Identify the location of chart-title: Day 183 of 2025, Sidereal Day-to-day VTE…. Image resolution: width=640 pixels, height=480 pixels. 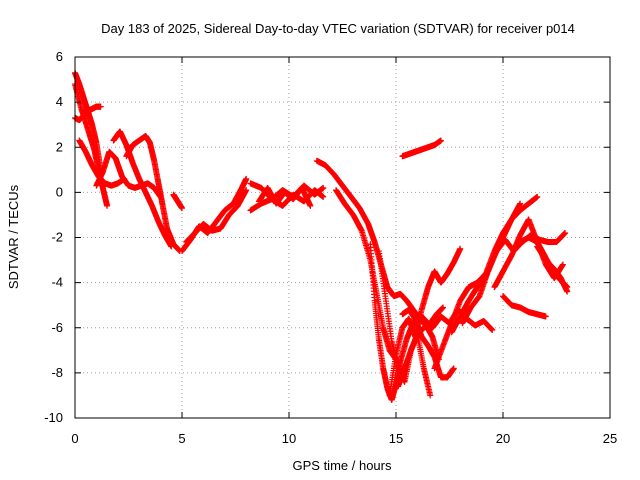
(338, 28).